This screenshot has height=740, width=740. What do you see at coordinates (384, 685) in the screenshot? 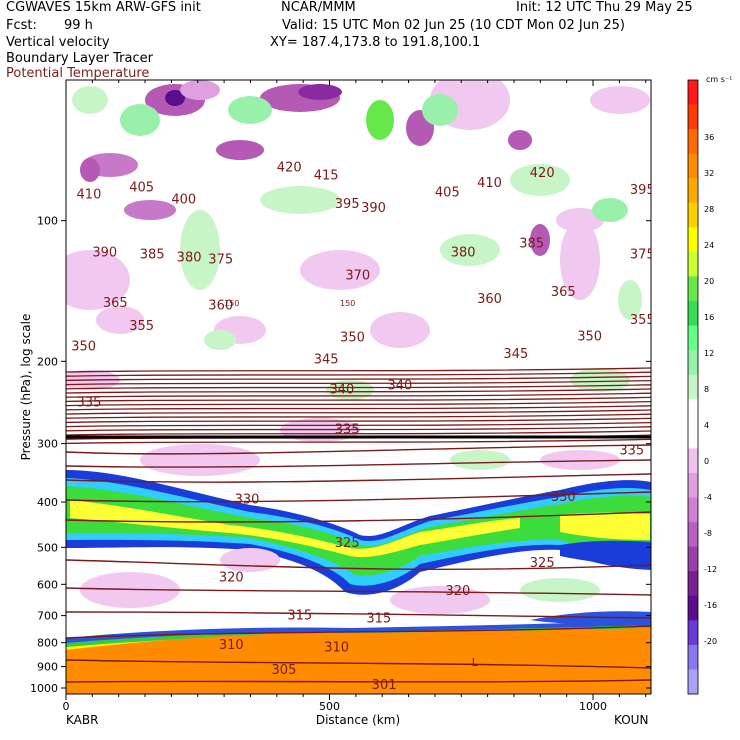
I see `theta-label-46: 301` at bounding box center [384, 685].